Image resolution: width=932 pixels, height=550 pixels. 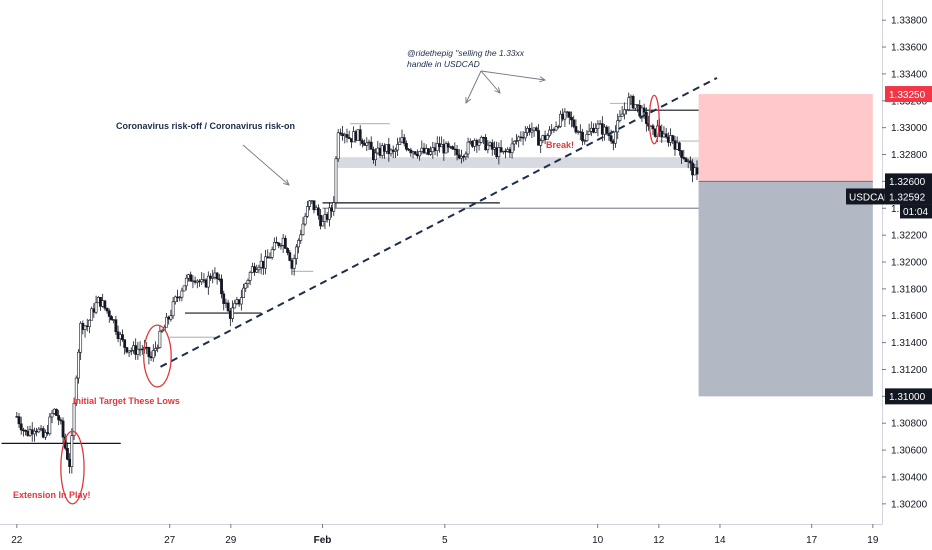 What do you see at coordinates (785, 289) in the screenshot?
I see `profit-target-zone` at bounding box center [785, 289].